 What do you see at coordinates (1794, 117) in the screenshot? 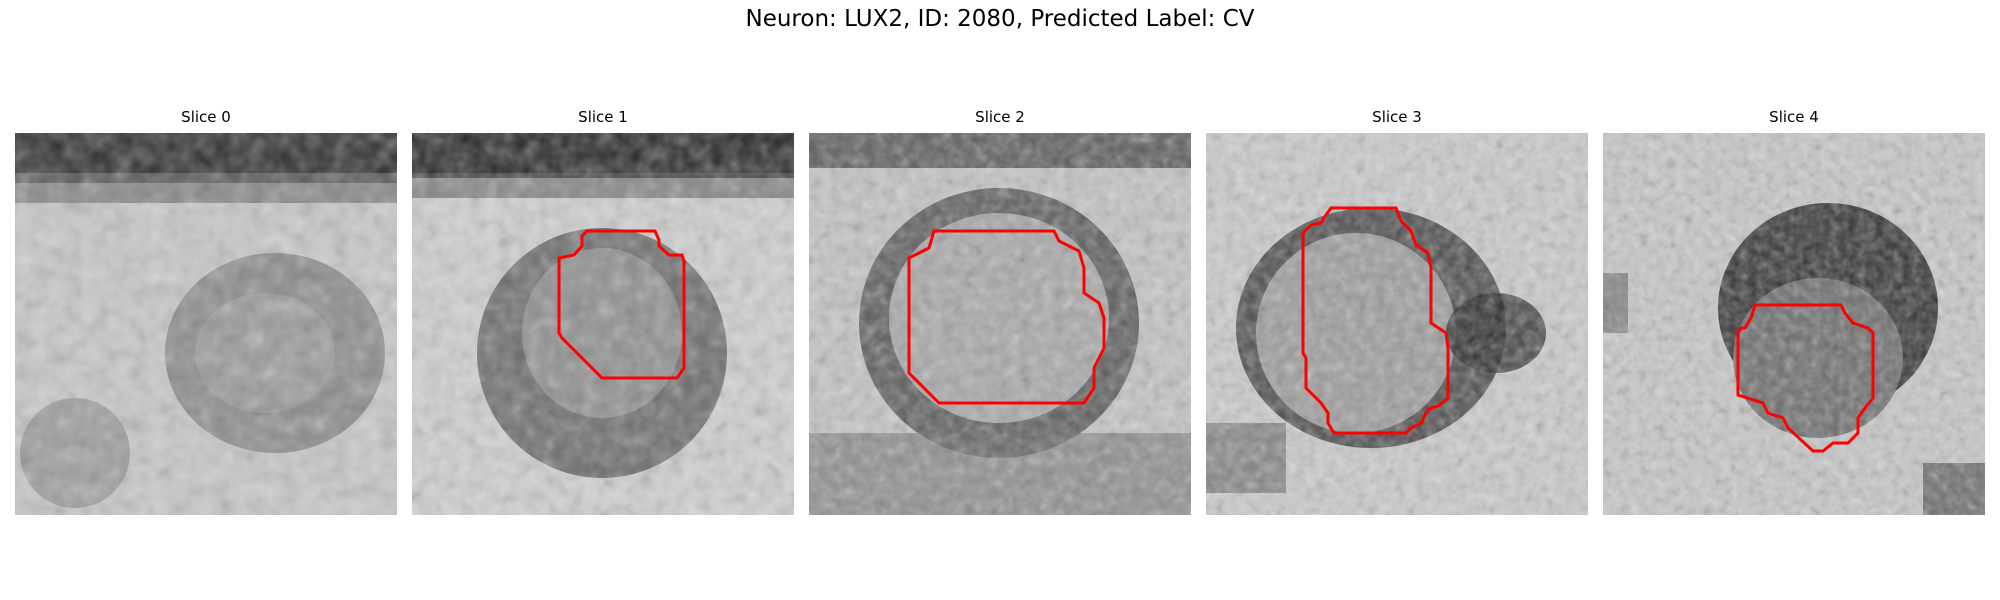
I see `slice-title-4: Slice 4` at bounding box center [1794, 117].